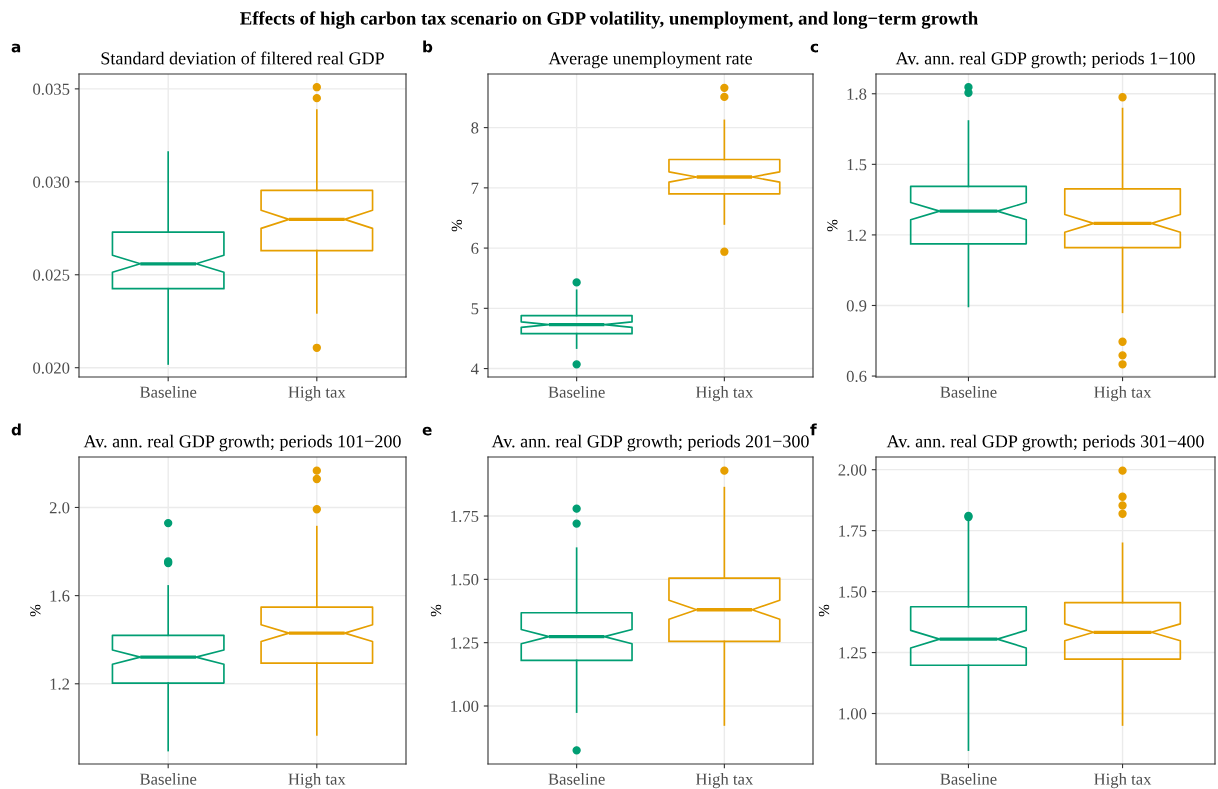  What do you see at coordinates (427, 431) in the screenshot?
I see `text: e` at bounding box center [427, 431].